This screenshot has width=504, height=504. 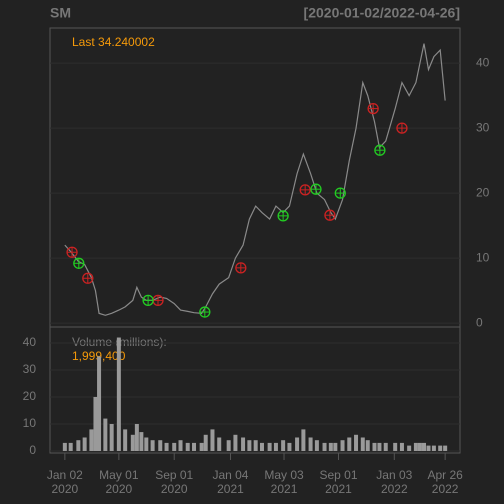 I want to click on date-range: [2020-01-02/2022-04-26], so click(x=382, y=13).